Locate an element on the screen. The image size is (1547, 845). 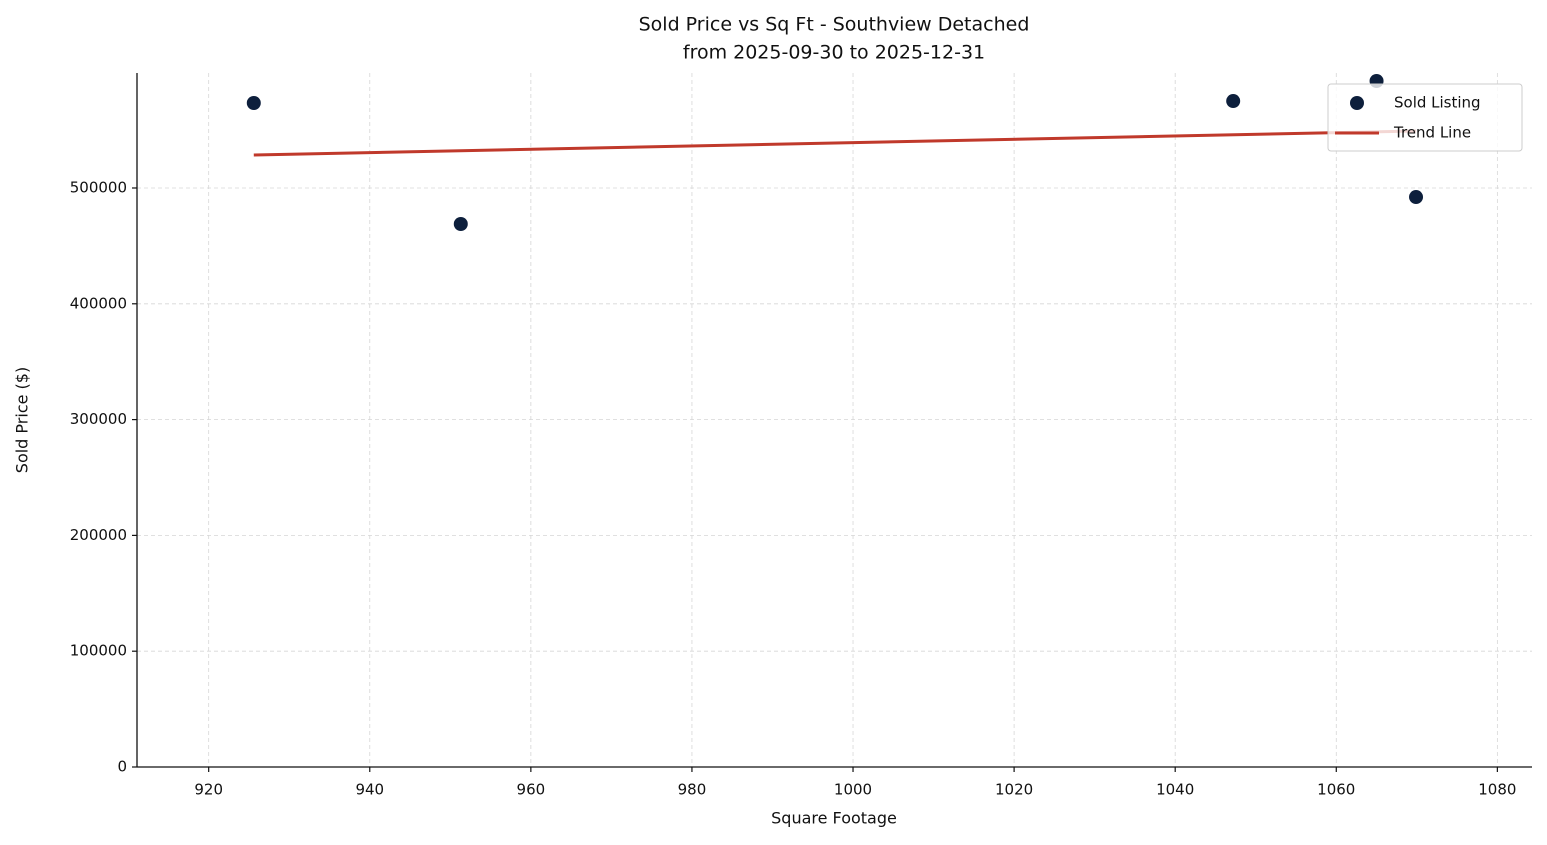
chart-subtitle: from 2025-09-30 to 2025-12-31 is located at coordinates (834, 53).